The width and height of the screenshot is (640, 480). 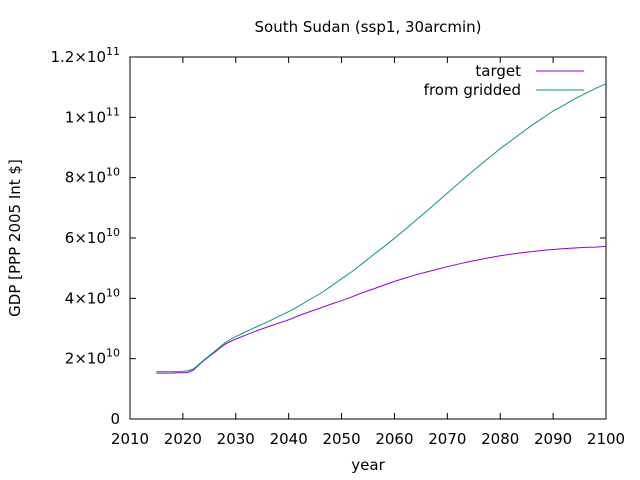 What do you see at coordinates (447, 439) in the screenshot?
I see `x-tick-label: 2070` at bounding box center [447, 439].